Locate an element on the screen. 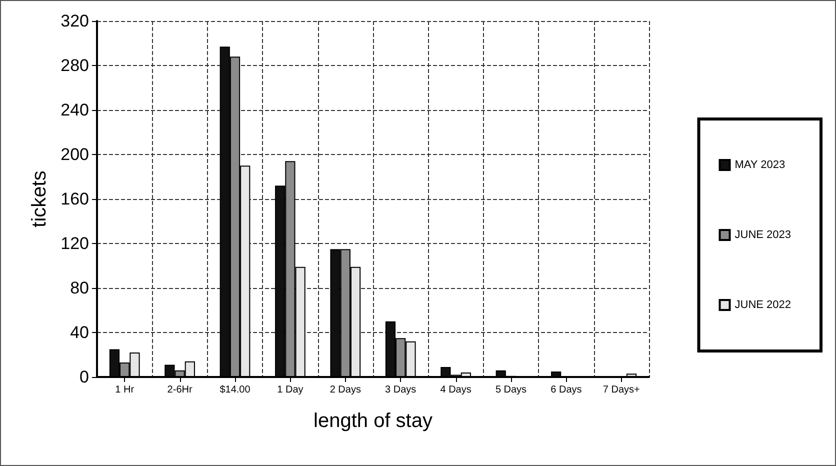 This screenshot has height=466, width=836. x-tick-label: 6 Days is located at coordinates (566, 390).